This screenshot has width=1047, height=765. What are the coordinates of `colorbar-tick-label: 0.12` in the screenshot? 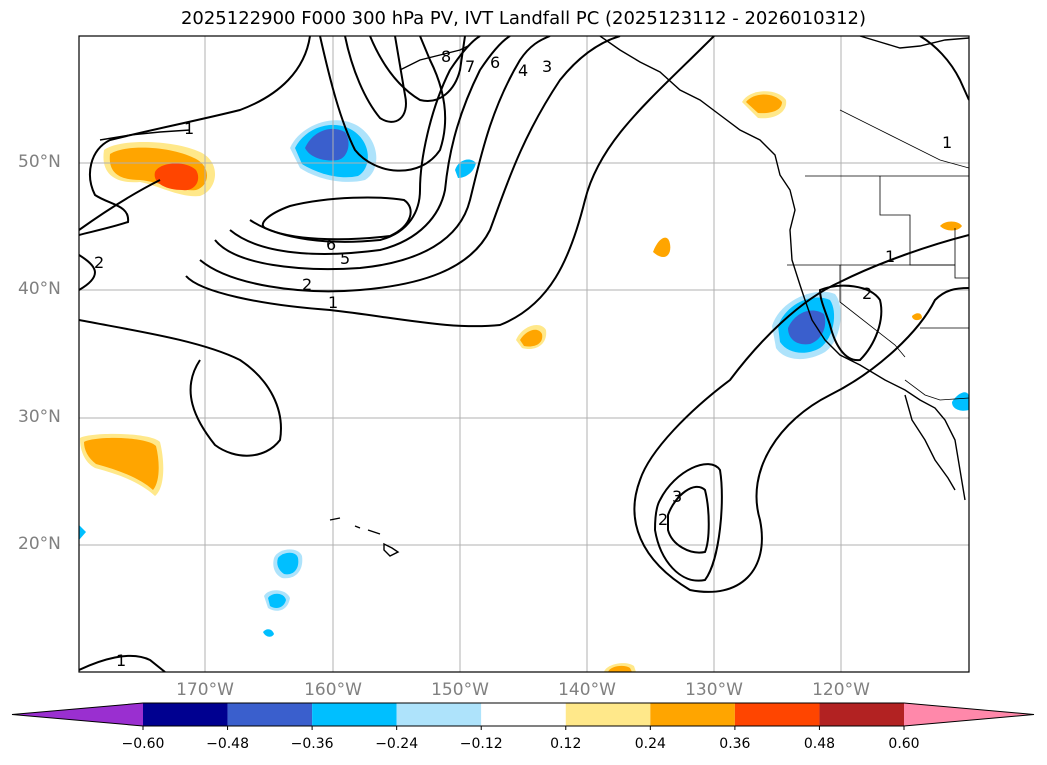 It's located at (566, 744).